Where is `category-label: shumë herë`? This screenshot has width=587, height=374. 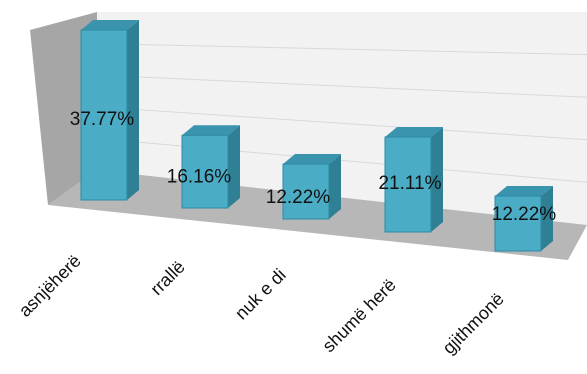 category-label: shumë herë is located at coordinates (358, 315).